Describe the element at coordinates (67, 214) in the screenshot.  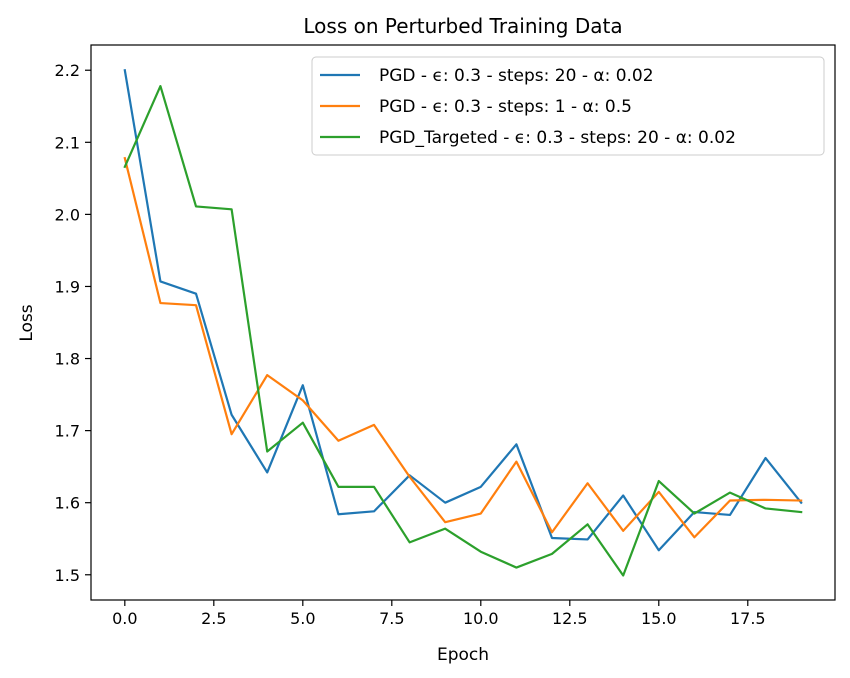
I see `y-tick-label: 2.0` at that location.